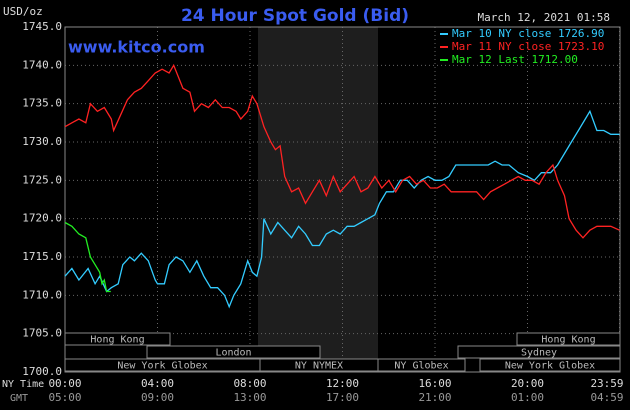 The width and height of the screenshot is (630, 410). I want to click on x-tick-label: 20:00, so click(527, 383).